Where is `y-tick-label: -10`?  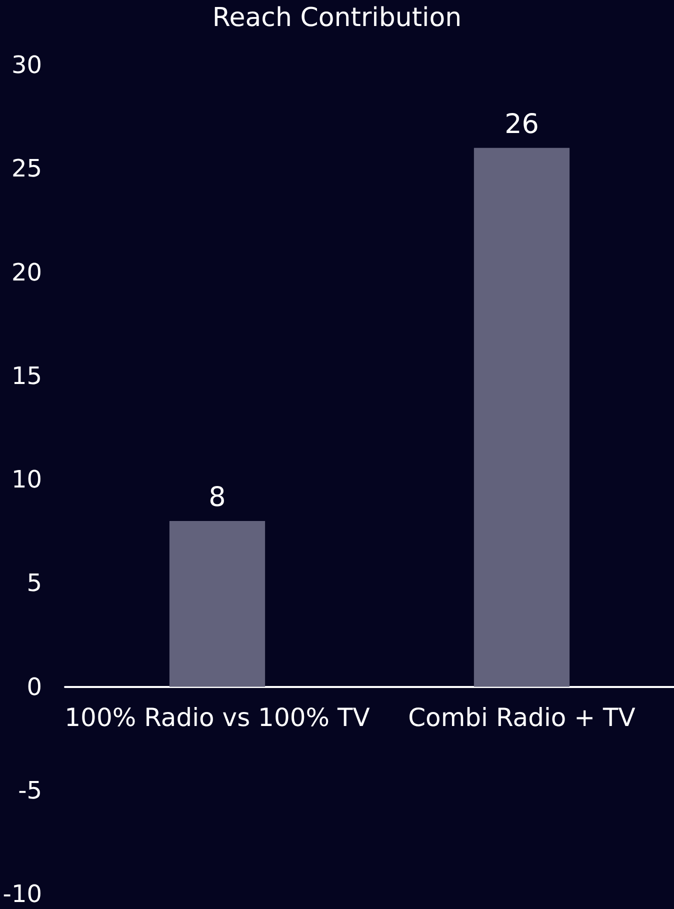 y-tick-label: -10 is located at coordinates (22, 894).